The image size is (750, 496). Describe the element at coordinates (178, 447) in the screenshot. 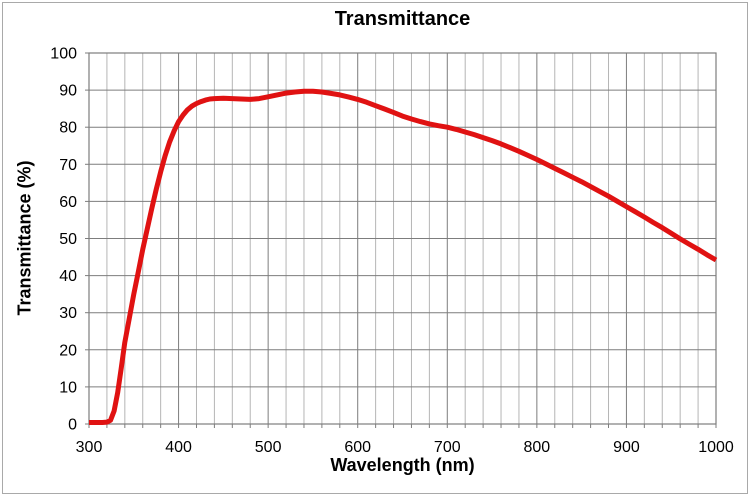

I see `x-tick-label: 400` at that location.